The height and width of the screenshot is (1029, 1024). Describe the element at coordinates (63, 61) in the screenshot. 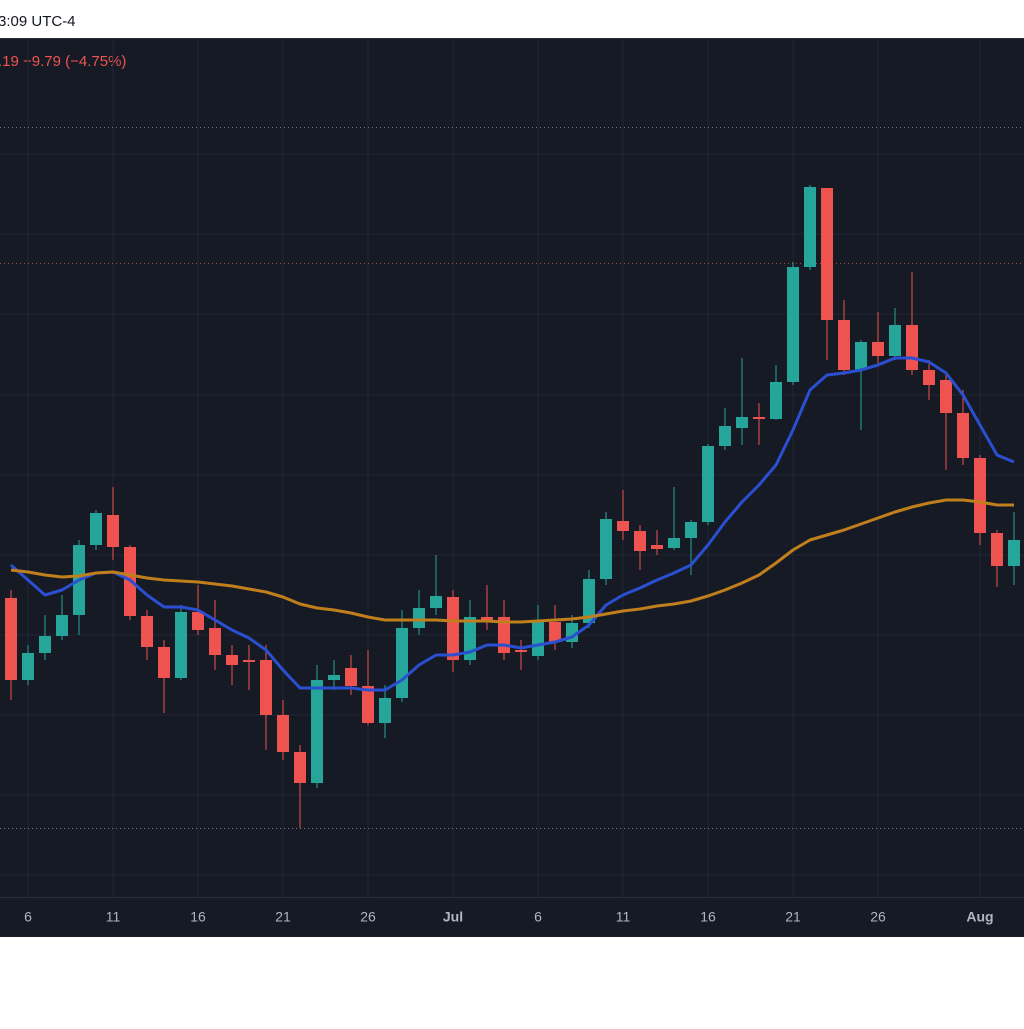

I see `price-change: .19 −9.79 (−4.75%)` at that location.